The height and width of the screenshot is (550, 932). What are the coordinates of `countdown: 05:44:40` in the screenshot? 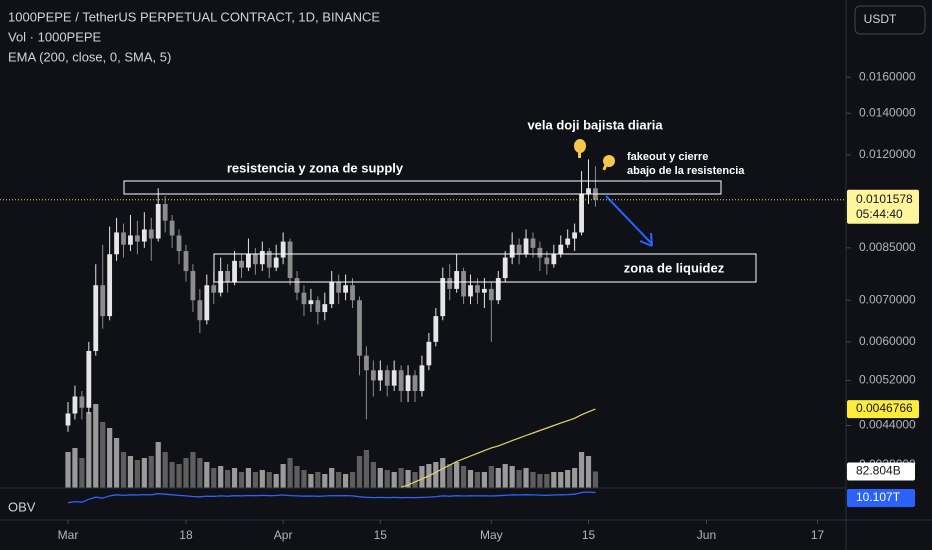 It's located at (879, 214).